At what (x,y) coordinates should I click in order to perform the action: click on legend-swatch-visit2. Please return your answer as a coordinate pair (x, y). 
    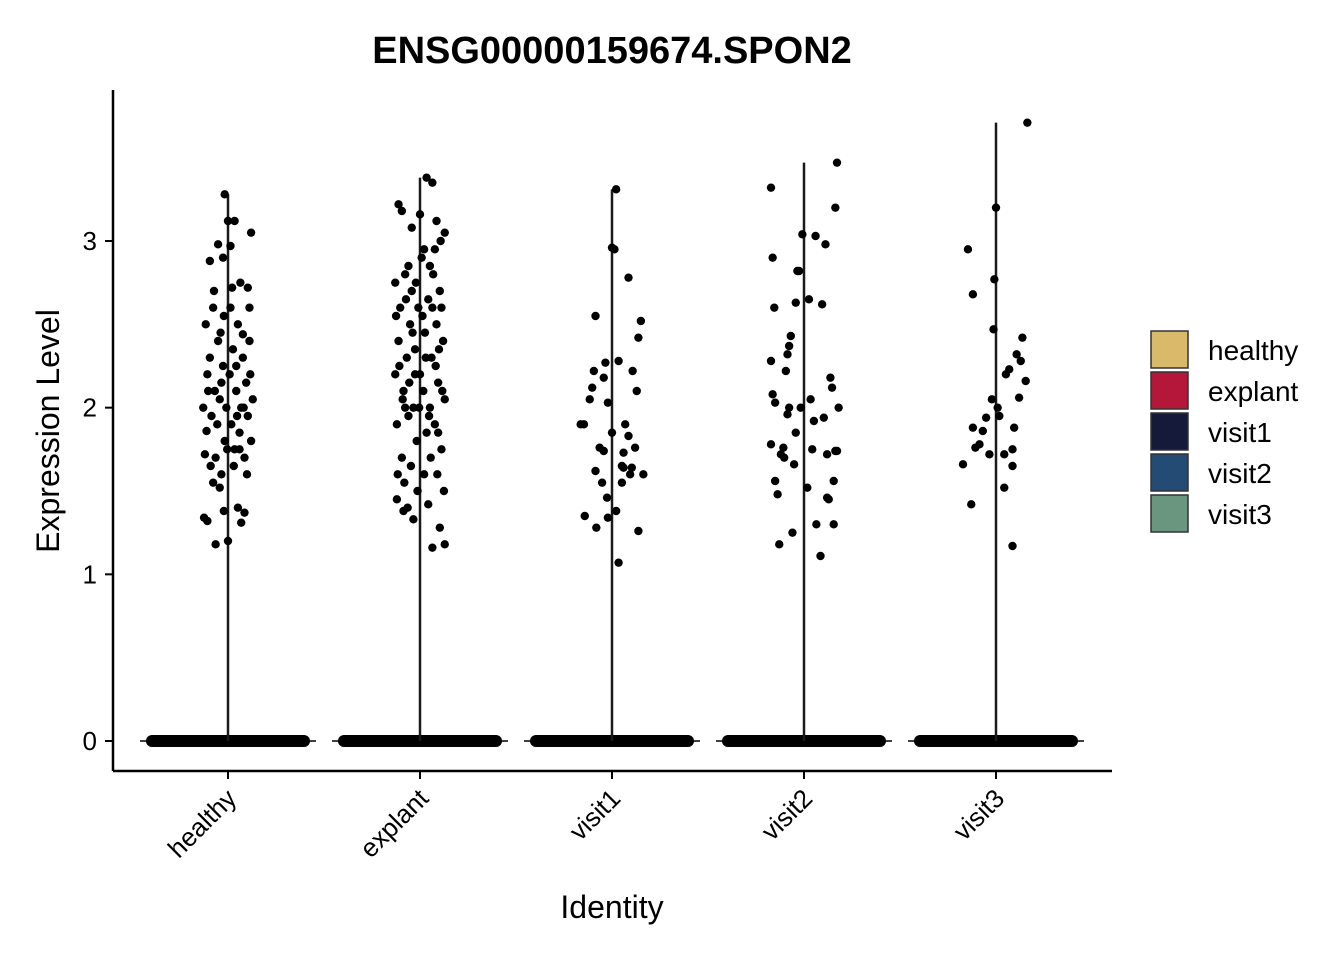
    Looking at the image, I should click on (1169, 472).